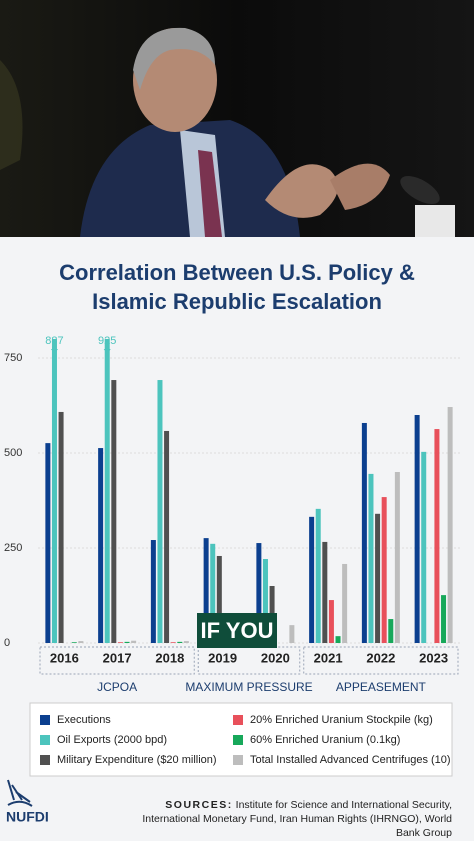 The width and height of the screenshot is (474, 841). I want to click on period-label: APPEASEMENT, so click(381, 687).